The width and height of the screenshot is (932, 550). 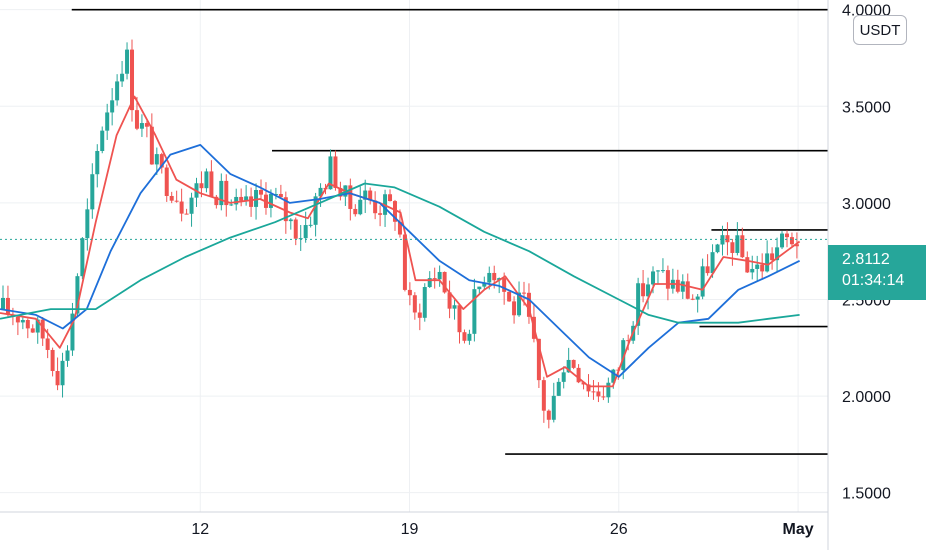 What do you see at coordinates (866, 259) in the screenshot?
I see `current-price-value: 2.8112` at bounding box center [866, 259].